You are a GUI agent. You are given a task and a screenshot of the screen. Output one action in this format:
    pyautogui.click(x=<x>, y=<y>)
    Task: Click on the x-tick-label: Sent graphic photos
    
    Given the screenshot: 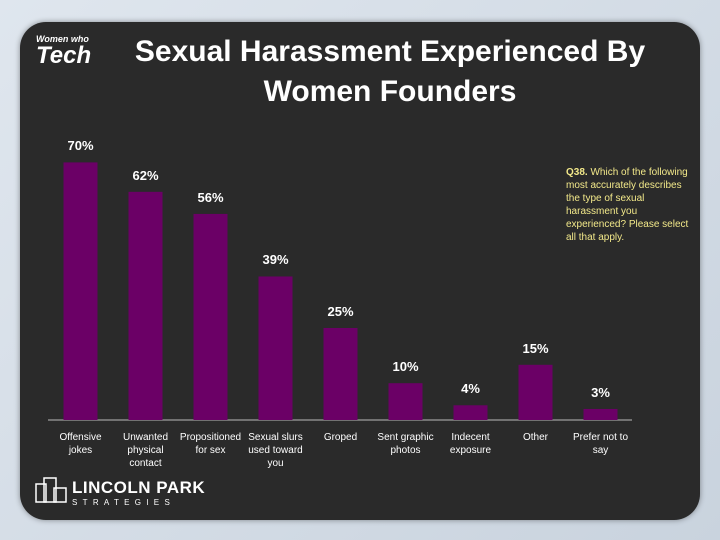 What is the action you would take?
    pyautogui.click(x=405, y=444)
    